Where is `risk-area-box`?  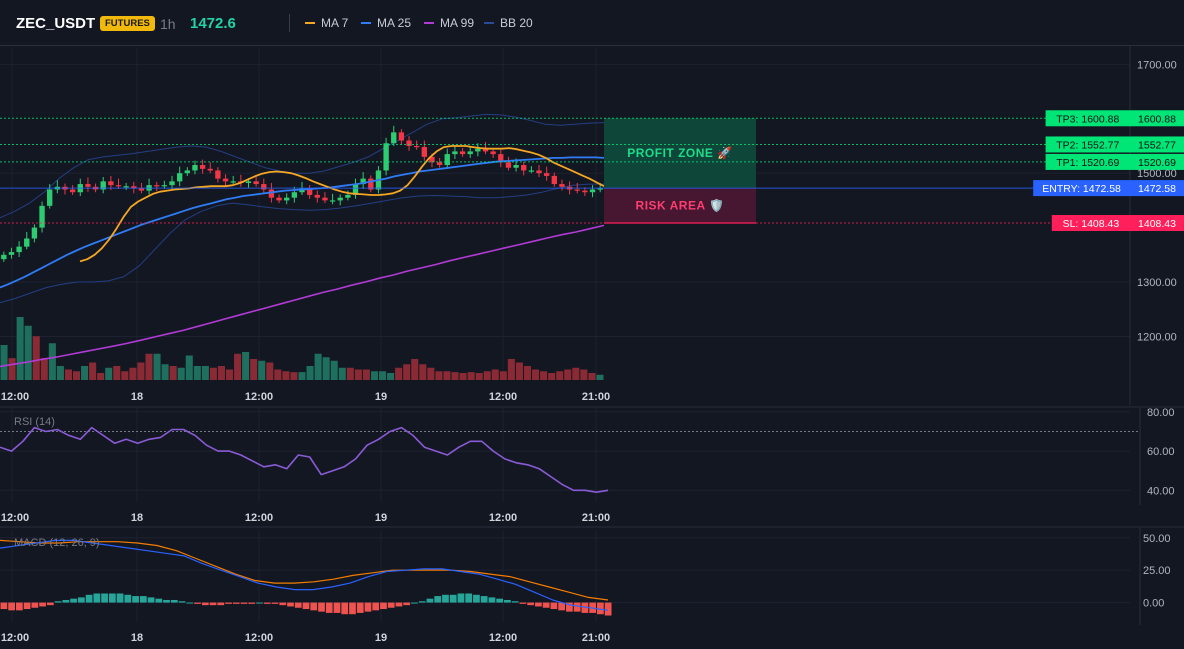 risk-area-box is located at coordinates (680, 206).